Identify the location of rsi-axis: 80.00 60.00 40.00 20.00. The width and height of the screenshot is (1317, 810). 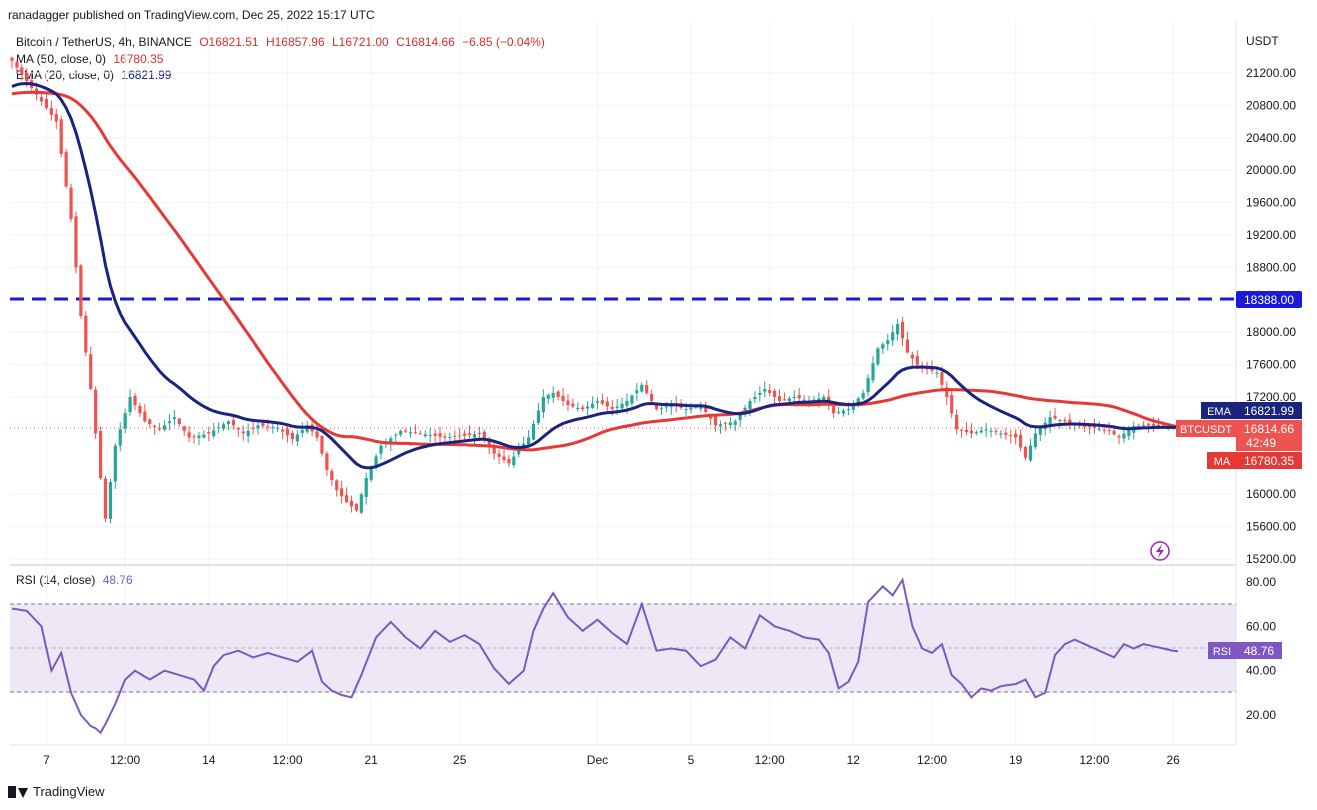
(1261, 648).